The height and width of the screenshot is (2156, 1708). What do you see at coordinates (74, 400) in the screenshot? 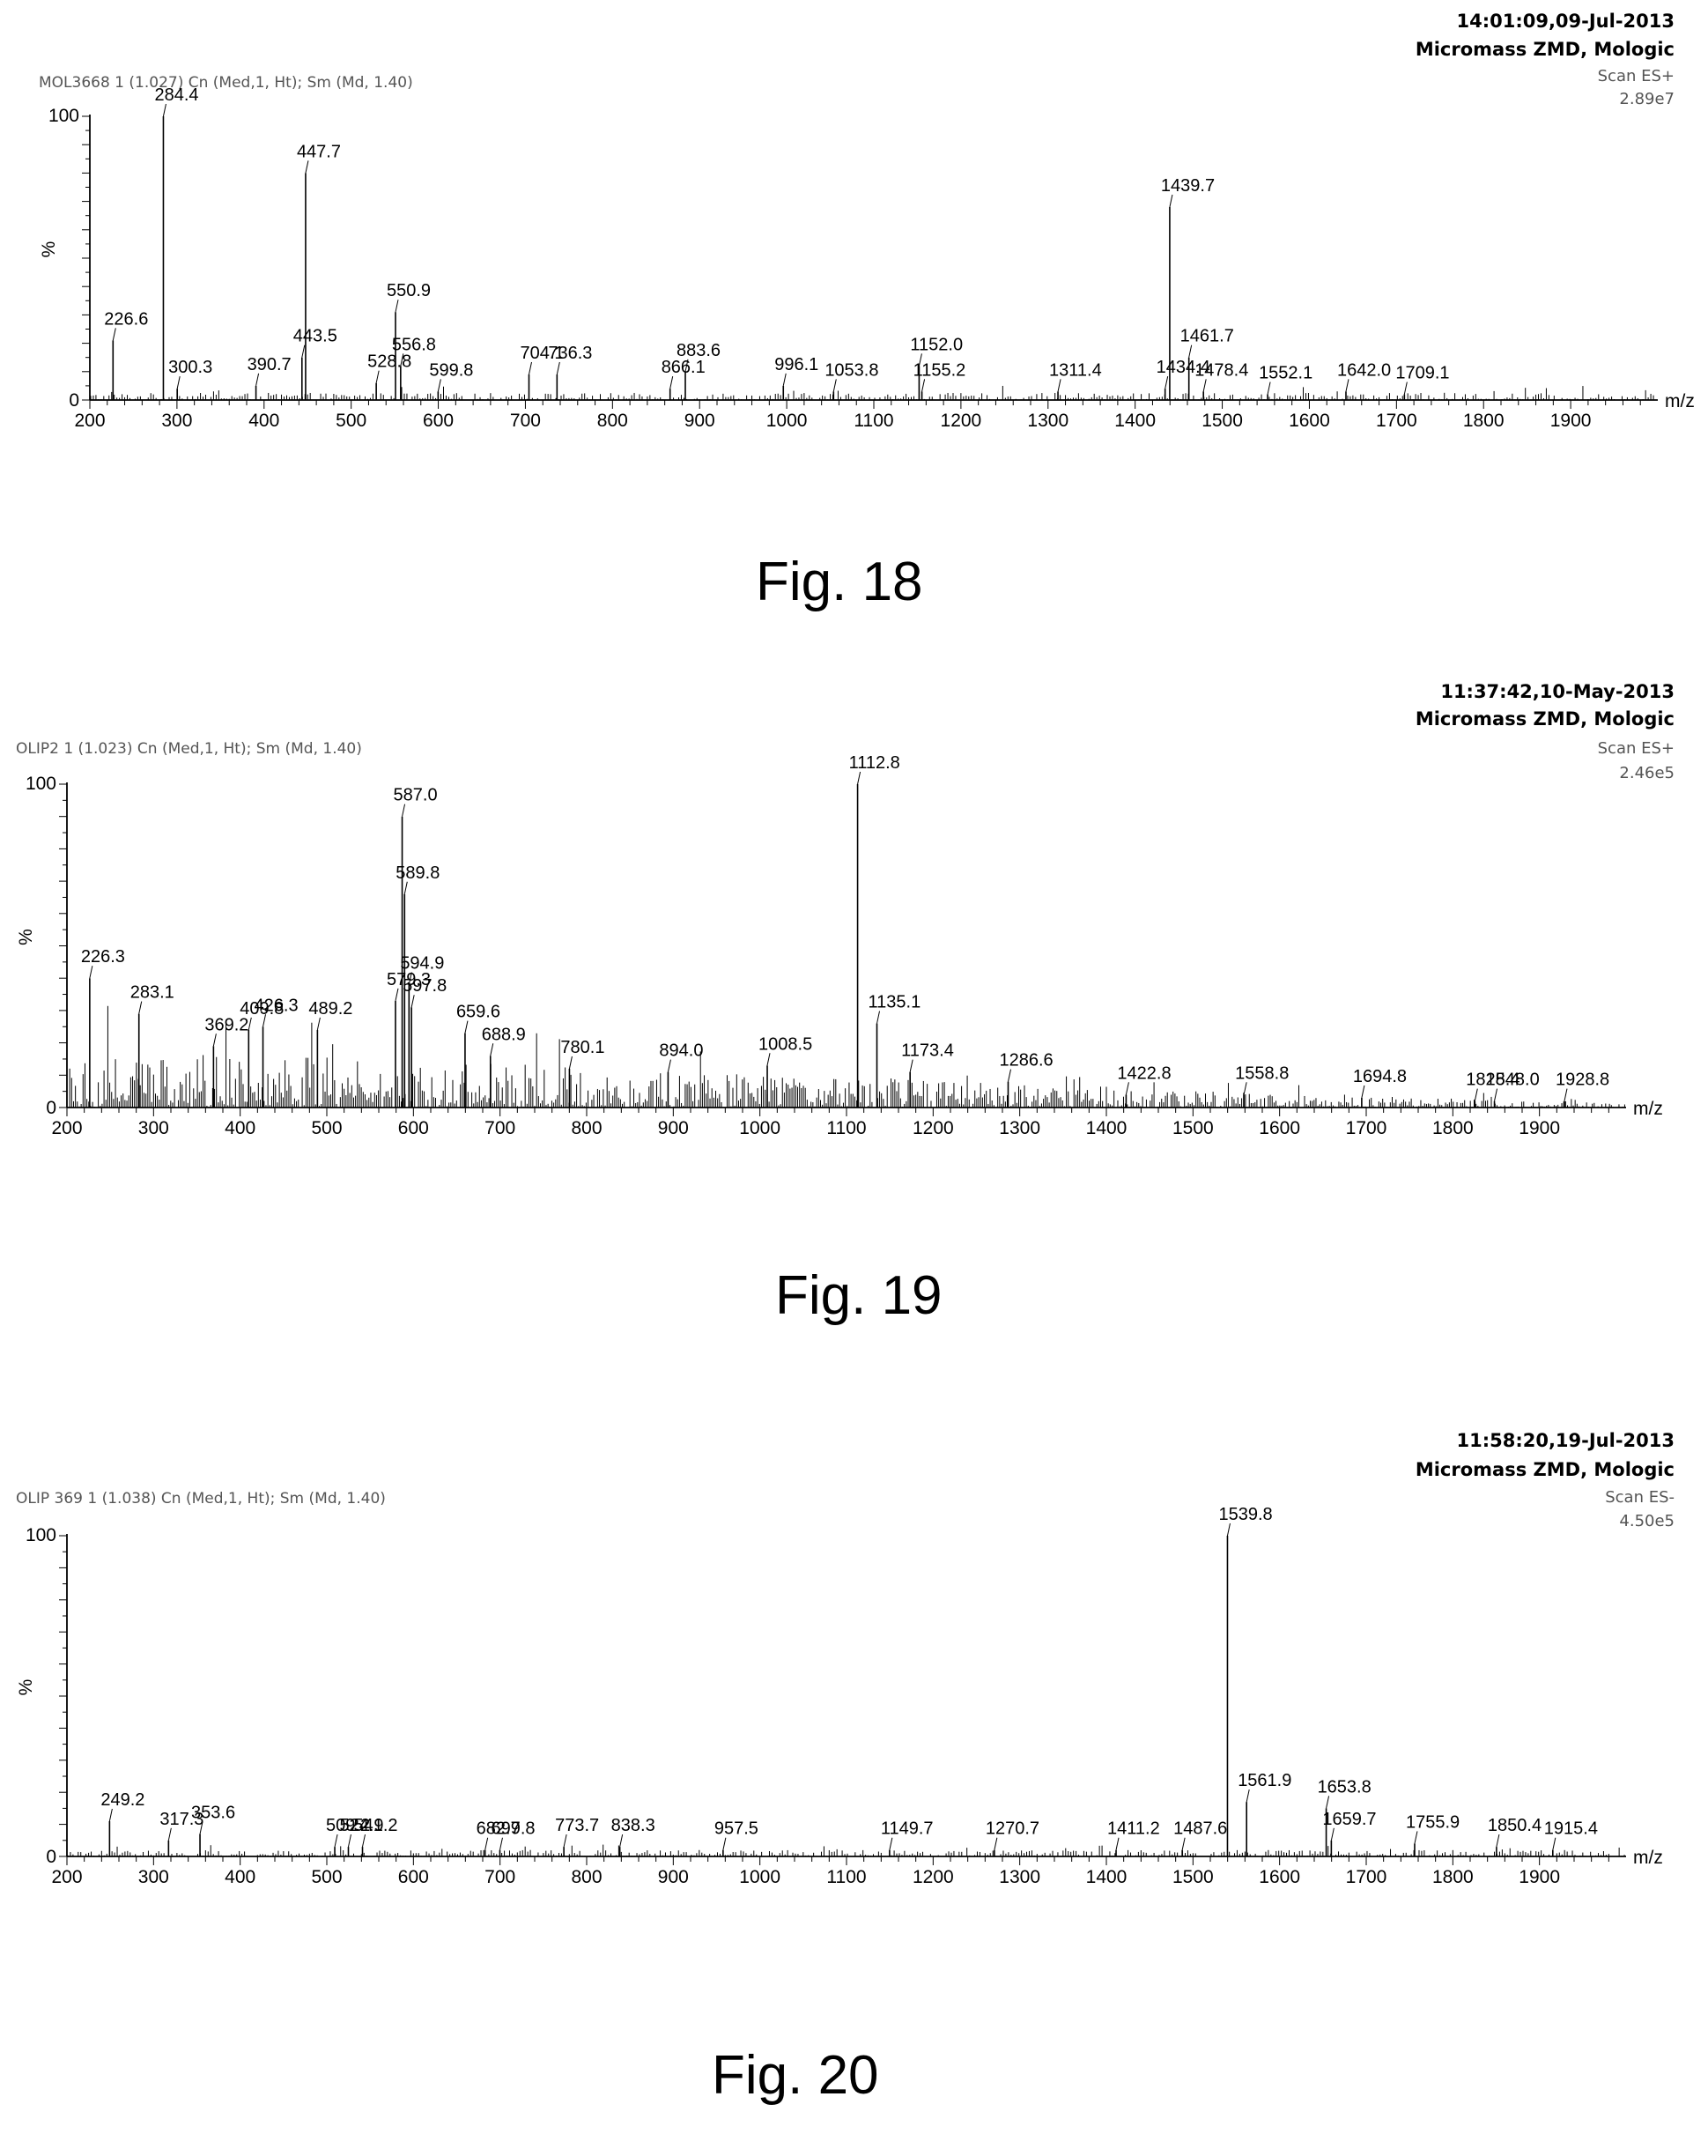
I see `y-tick-label-zero: 0` at bounding box center [74, 400].